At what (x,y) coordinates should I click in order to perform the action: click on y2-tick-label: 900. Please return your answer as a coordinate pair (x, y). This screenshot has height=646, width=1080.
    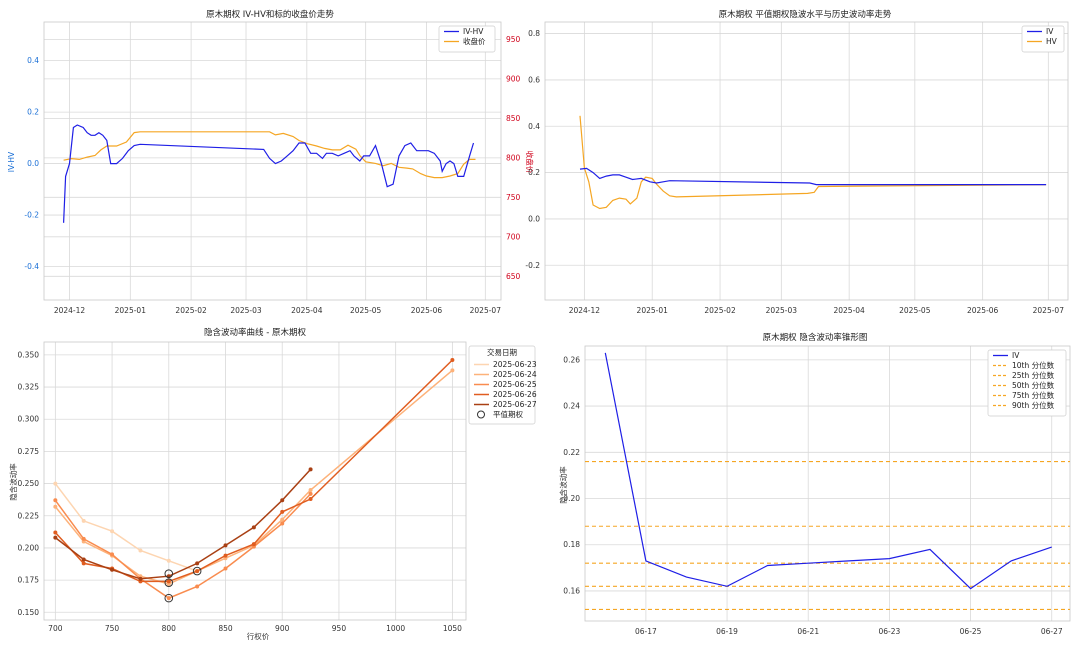
    Looking at the image, I should click on (513, 78).